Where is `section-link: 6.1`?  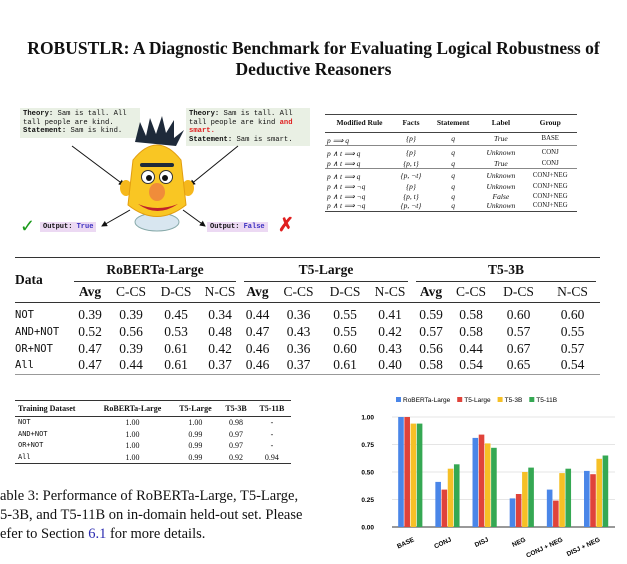 section-link: 6.1 is located at coordinates (97, 534).